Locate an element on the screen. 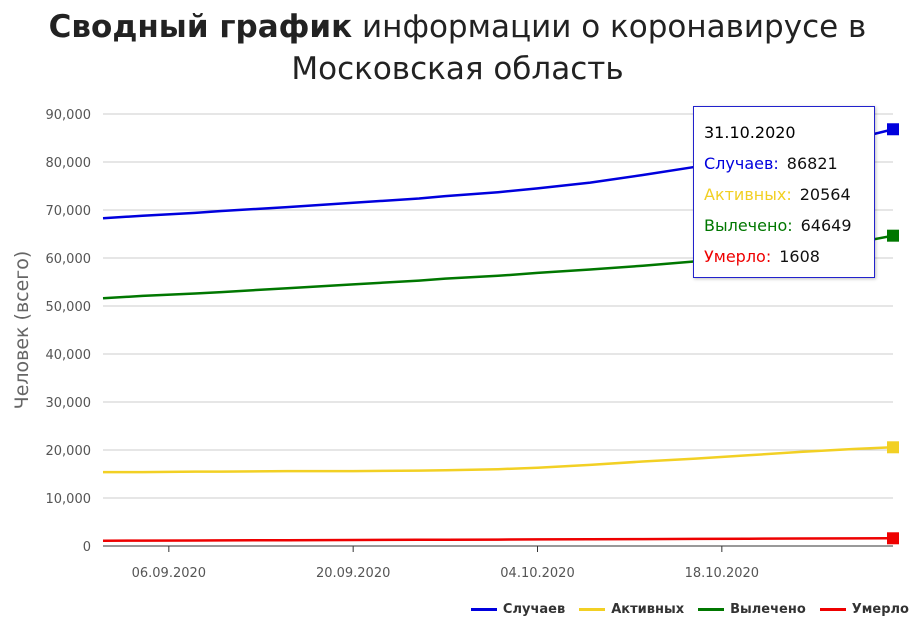 The image size is (915, 623). tooltip-row-active: Активных: 20564 is located at coordinates (784, 194).